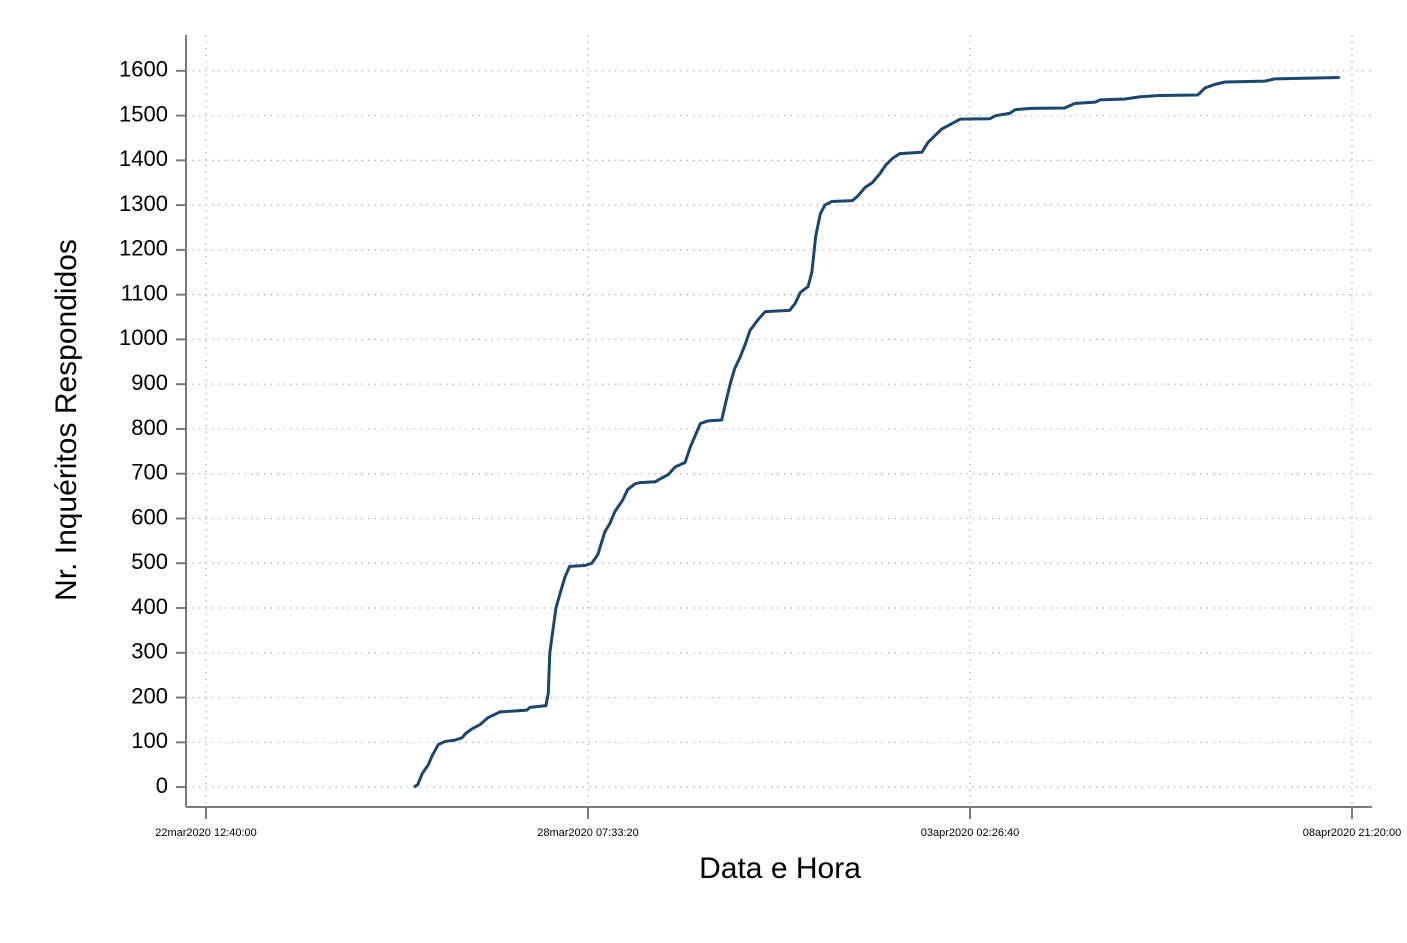  Describe the element at coordinates (143, 158) in the screenshot. I see `y-tick-label: 1400` at that location.